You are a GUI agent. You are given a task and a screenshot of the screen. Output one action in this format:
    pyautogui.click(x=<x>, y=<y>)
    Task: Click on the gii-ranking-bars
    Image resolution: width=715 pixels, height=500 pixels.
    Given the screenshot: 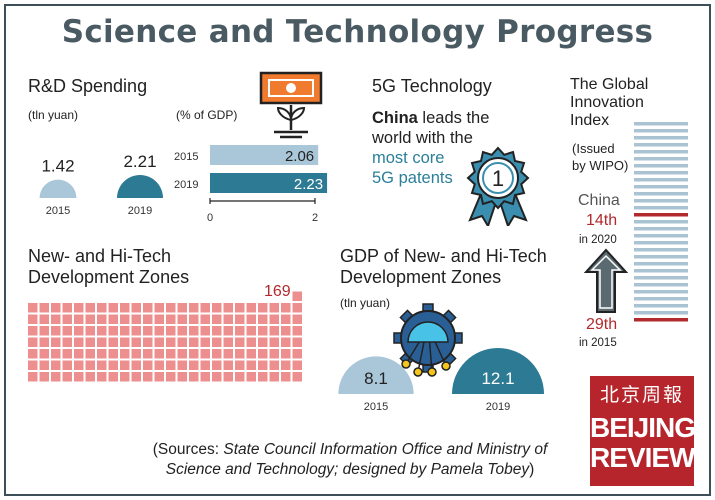 What is the action you would take?
    pyautogui.click(x=661, y=222)
    